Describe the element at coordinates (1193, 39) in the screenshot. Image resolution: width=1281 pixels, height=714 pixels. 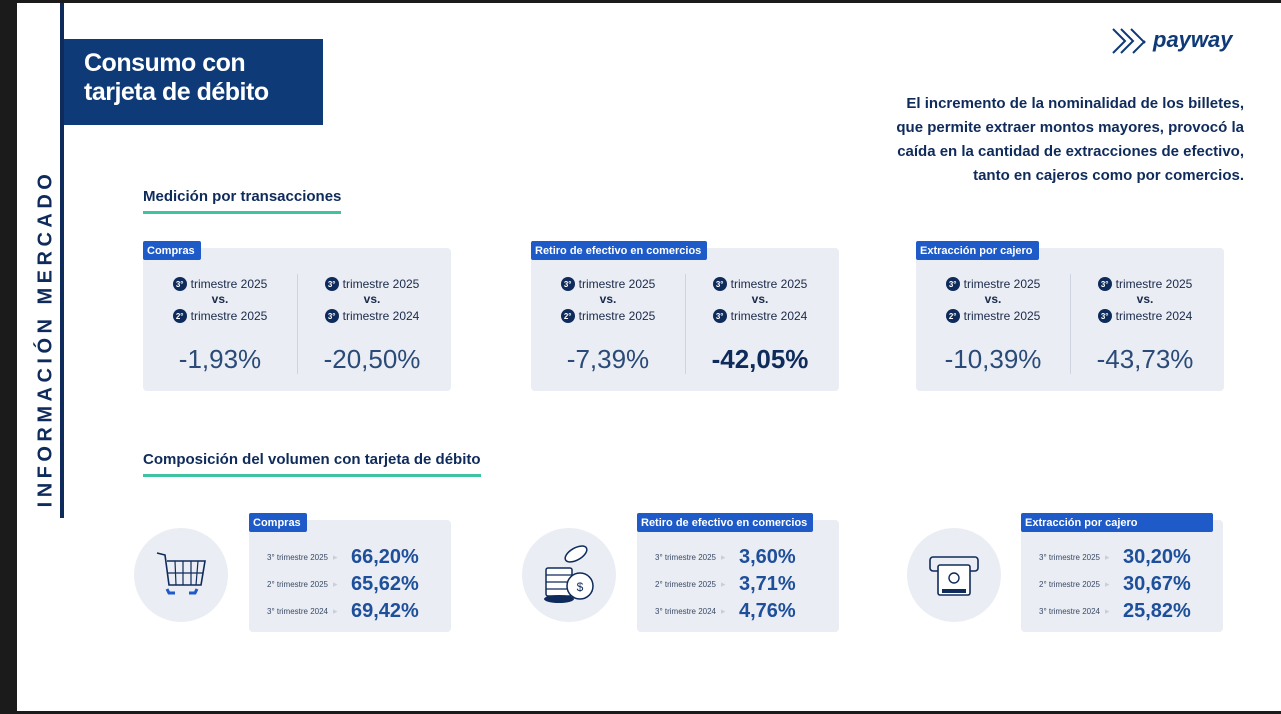
I see `brand-name: payway` at that location.